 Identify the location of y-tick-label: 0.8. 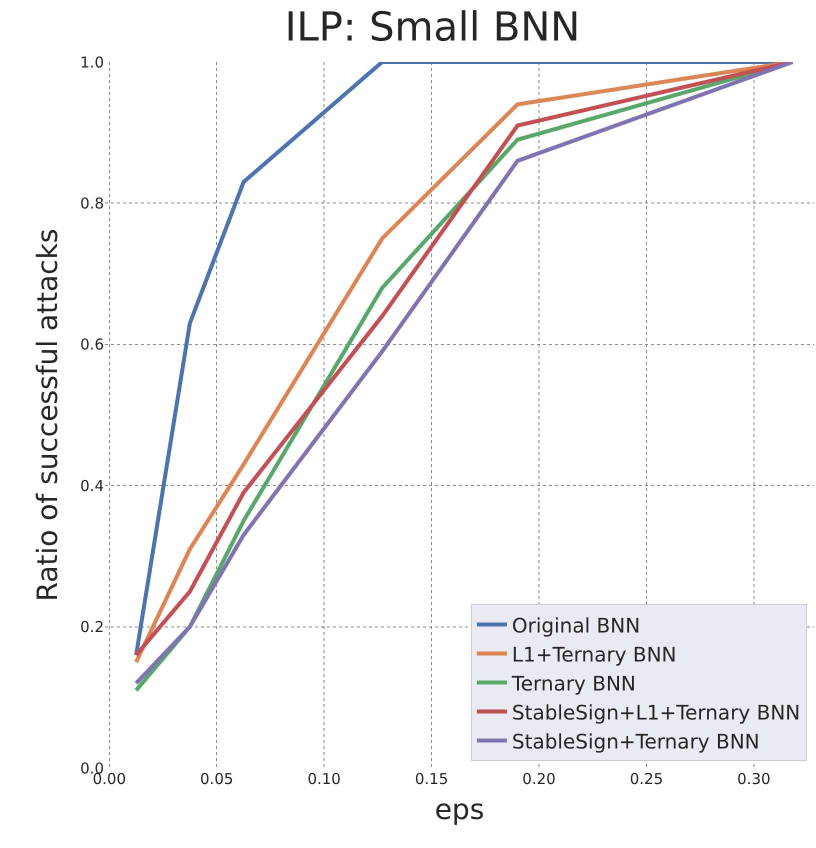
(92, 203).